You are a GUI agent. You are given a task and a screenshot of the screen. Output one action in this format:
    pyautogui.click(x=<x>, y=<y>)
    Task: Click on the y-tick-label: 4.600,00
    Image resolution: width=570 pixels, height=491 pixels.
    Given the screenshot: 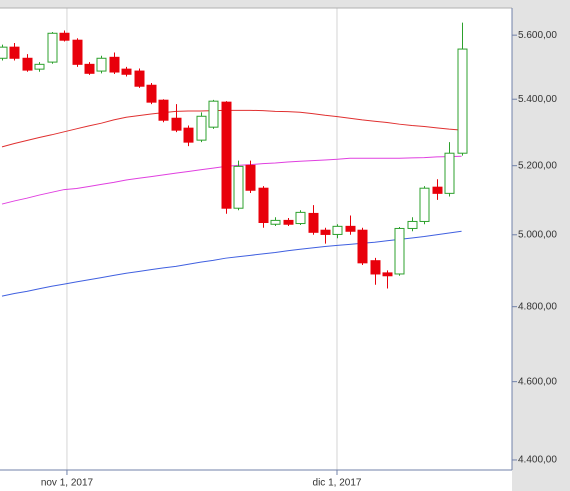 What is the action you would take?
    pyautogui.click(x=537, y=381)
    